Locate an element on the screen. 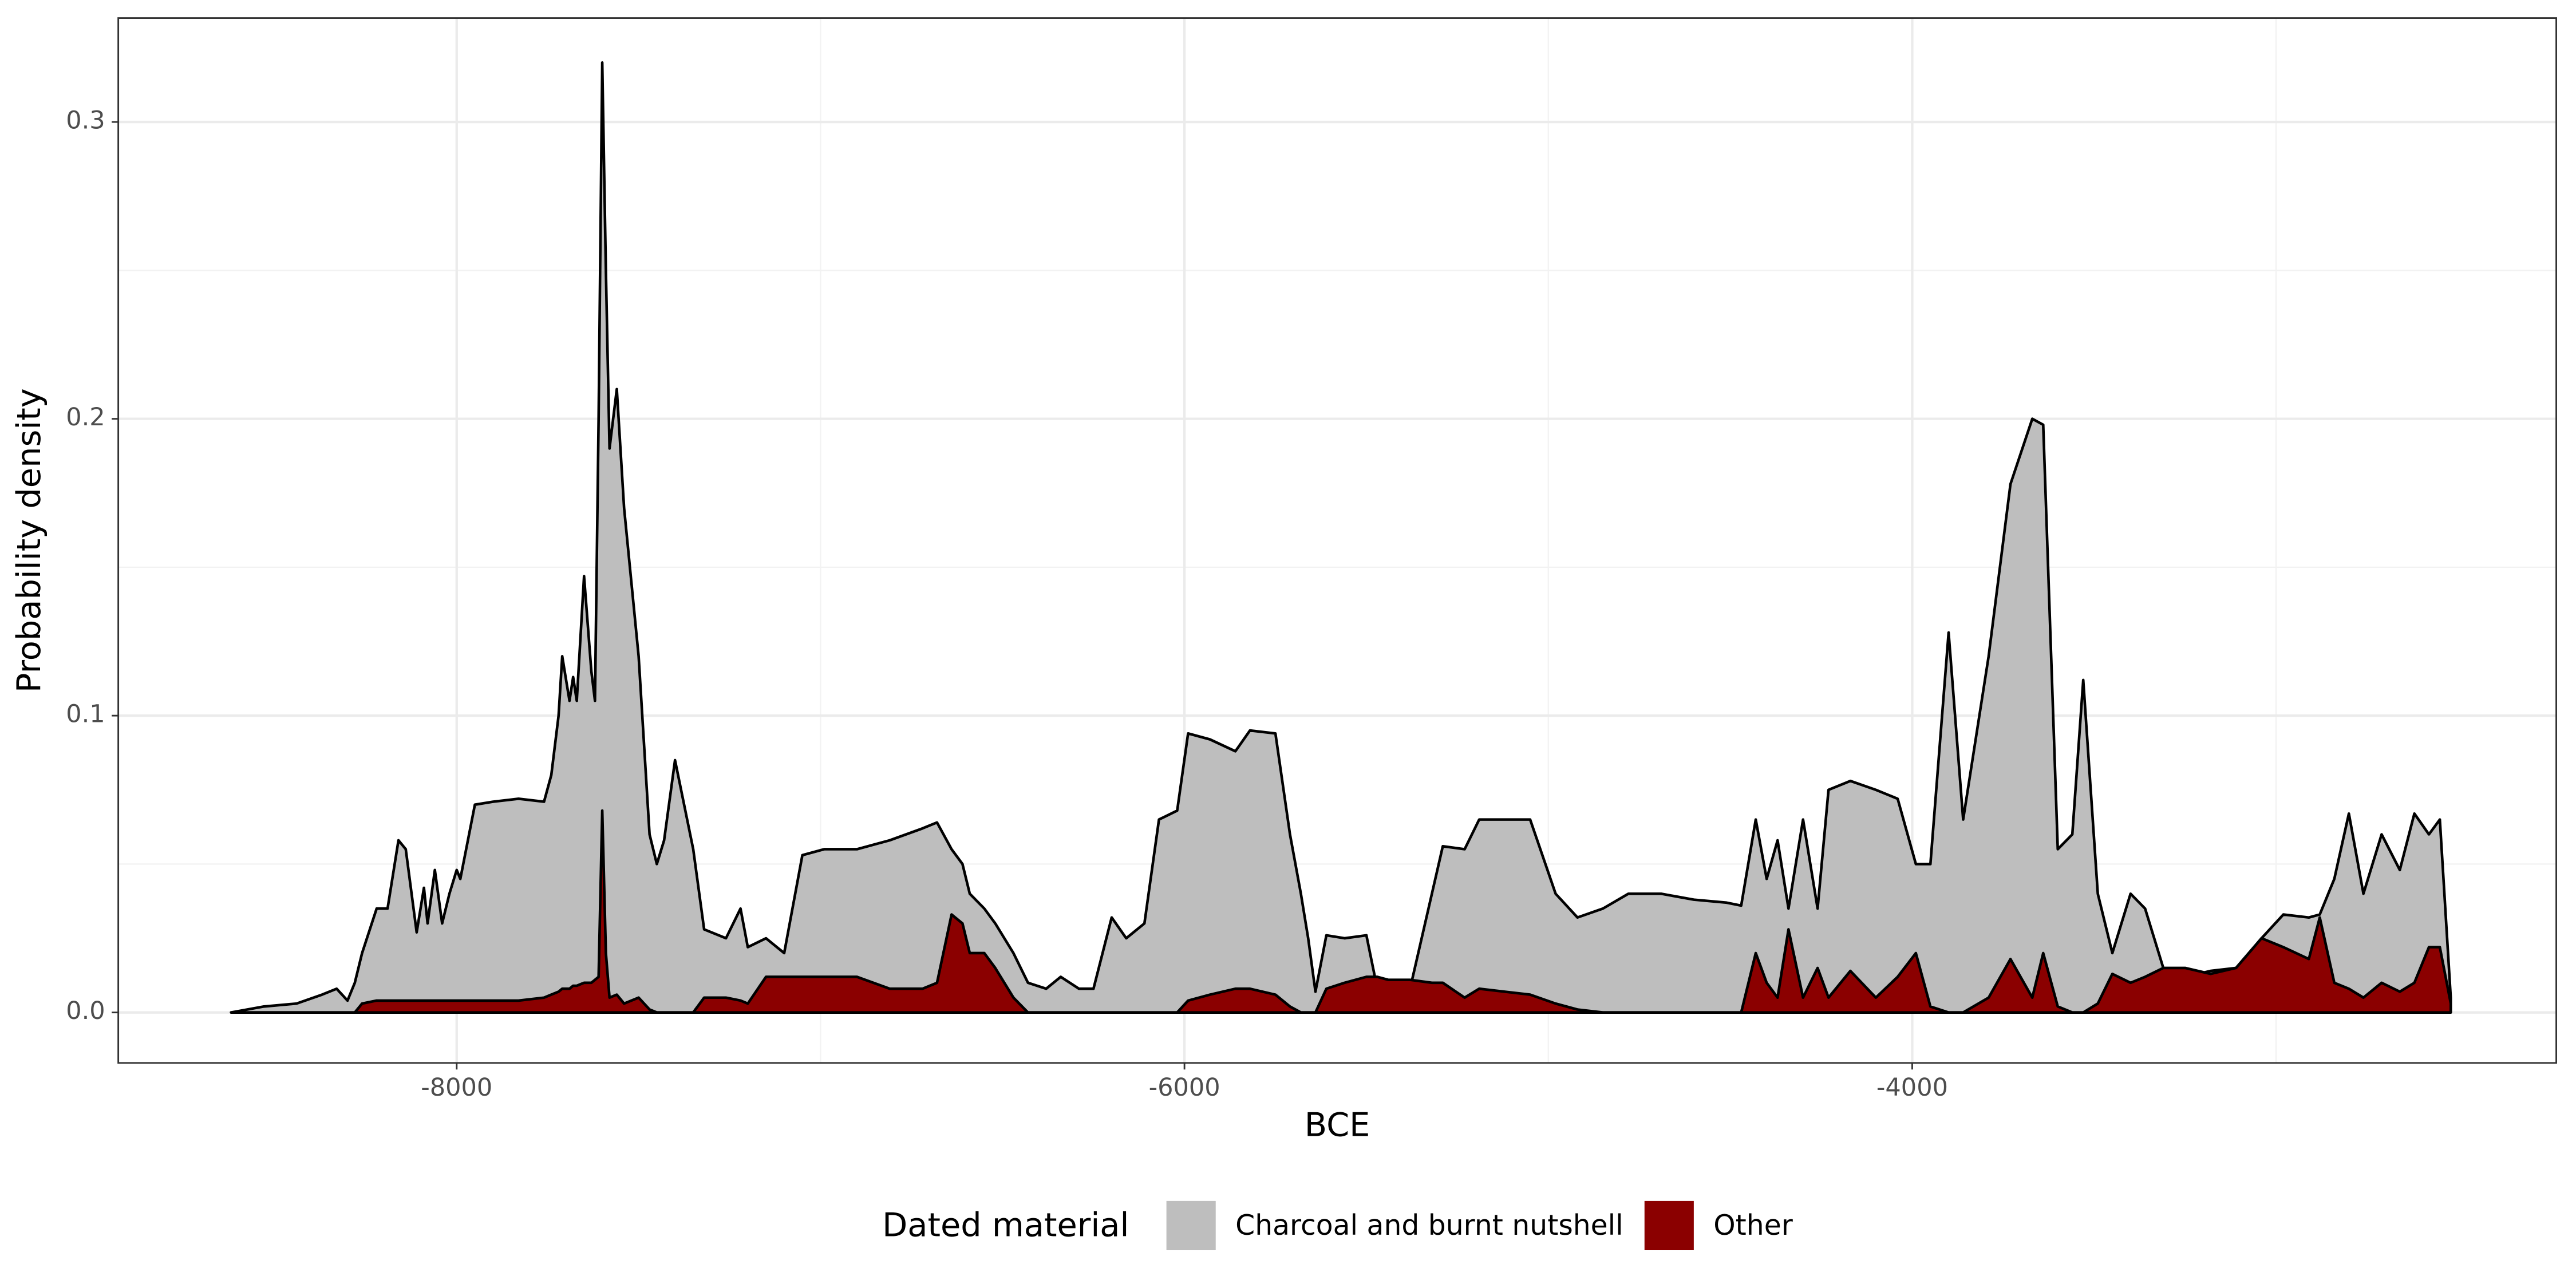  legend-title: Dated material is located at coordinates (1005, 1225).